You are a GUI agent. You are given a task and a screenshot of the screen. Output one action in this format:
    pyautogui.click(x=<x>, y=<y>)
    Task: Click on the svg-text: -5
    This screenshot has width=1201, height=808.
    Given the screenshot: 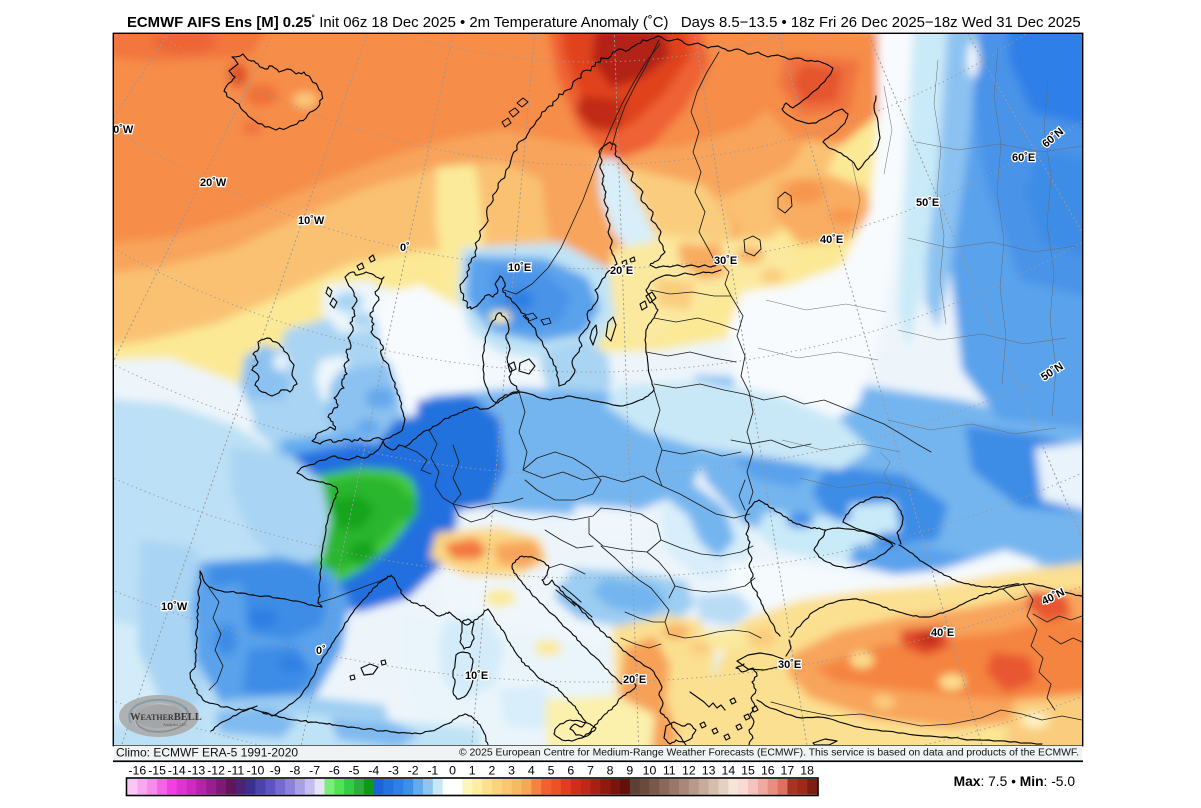 What is the action you would take?
    pyautogui.click(x=354, y=771)
    